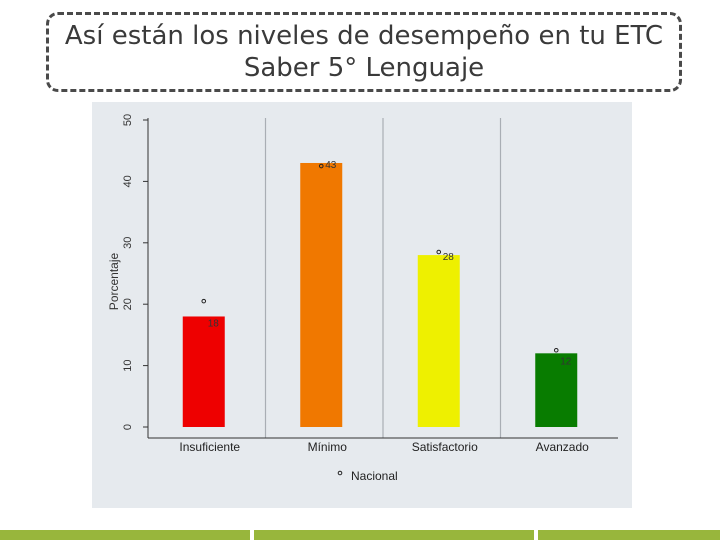  What do you see at coordinates (328, 447) in the screenshot?
I see `x-tick-label: Mínimo` at bounding box center [328, 447].